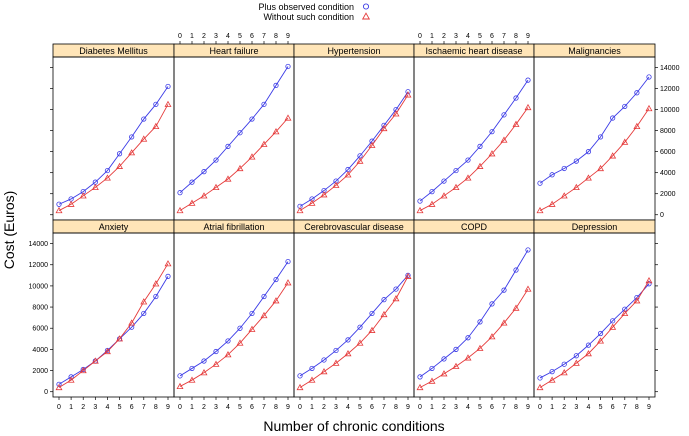  What do you see at coordinates (670, 68) in the screenshot?
I see `y-tick-label: 14000` at bounding box center [670, 68].